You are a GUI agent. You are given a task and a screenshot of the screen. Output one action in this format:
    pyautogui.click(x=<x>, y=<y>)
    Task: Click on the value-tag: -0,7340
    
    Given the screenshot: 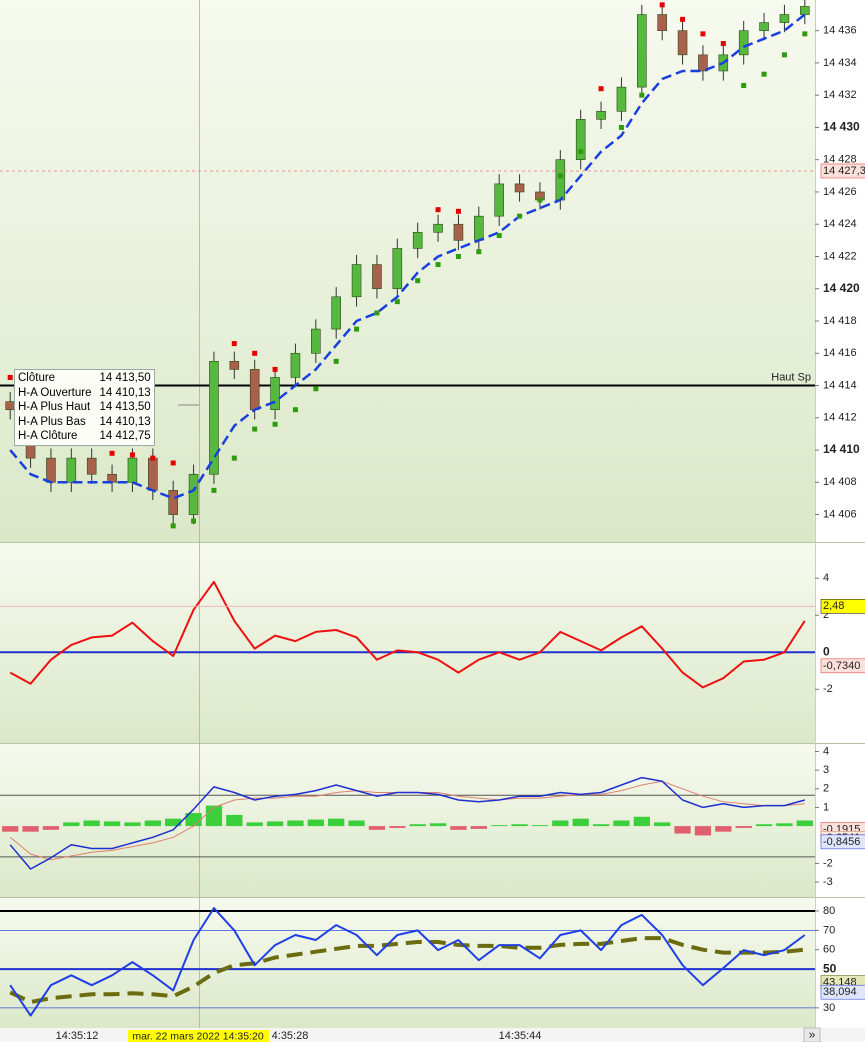 What is the action you would take?
    pyautogui.click(x=841, y=666)
    